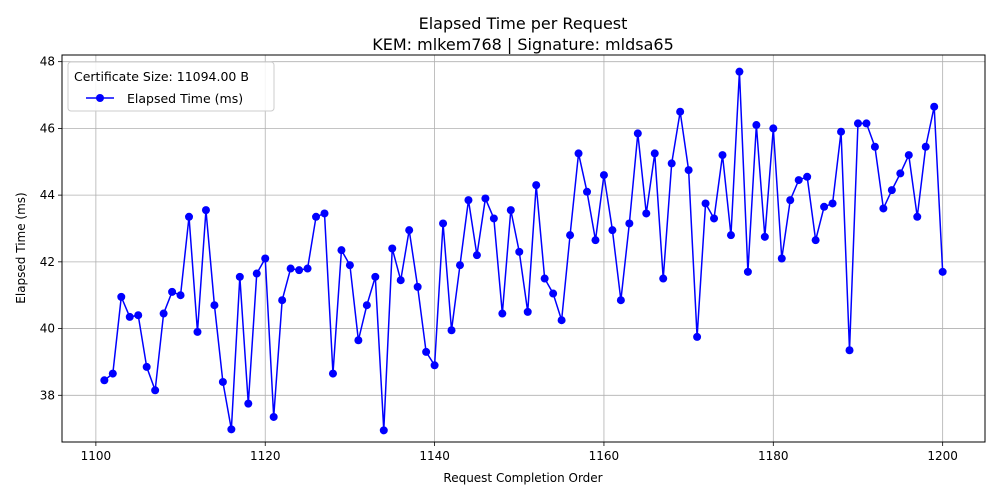  I want to click on x-tick-label: 1120, so click(265, 456).